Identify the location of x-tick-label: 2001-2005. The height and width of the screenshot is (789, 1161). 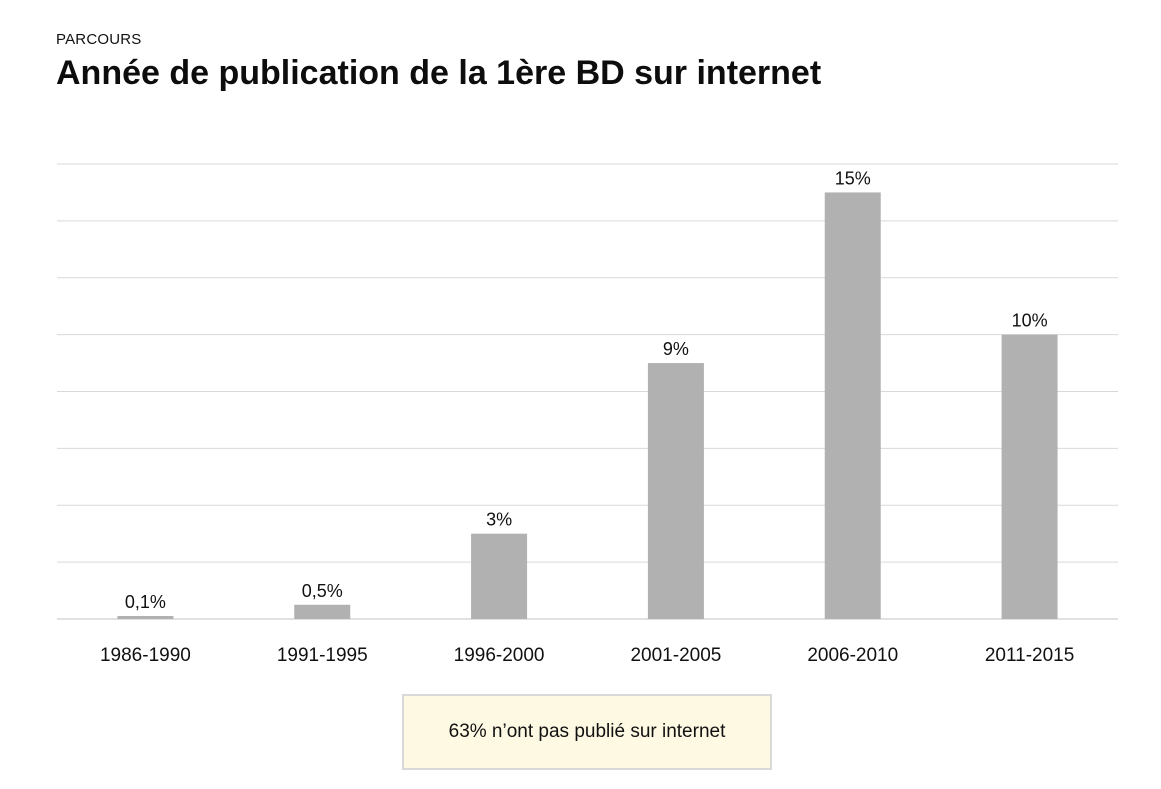
(675, 655).